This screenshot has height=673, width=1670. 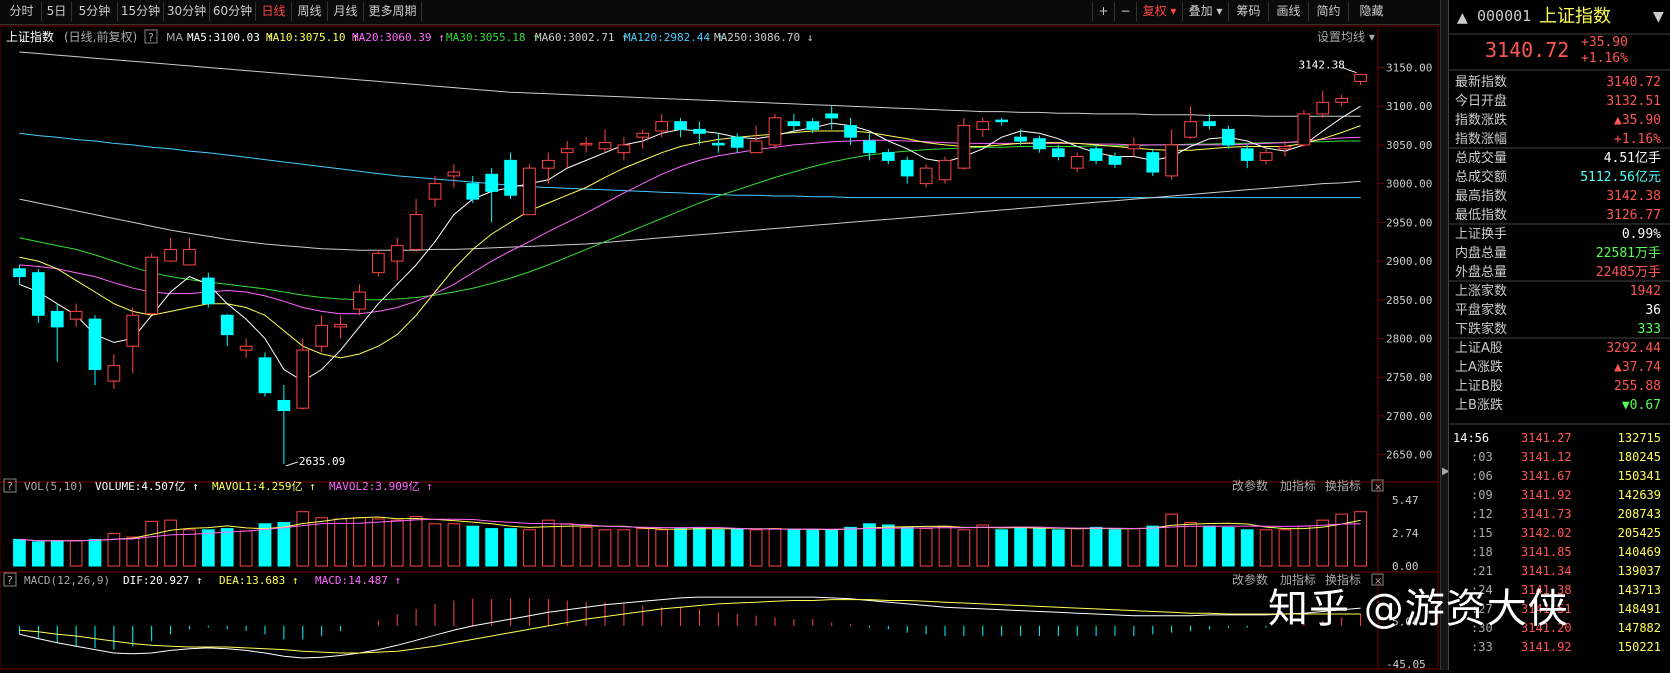 I want to click on svg-text: MA250:3086.70 ↓, so click(x=763, y=37).